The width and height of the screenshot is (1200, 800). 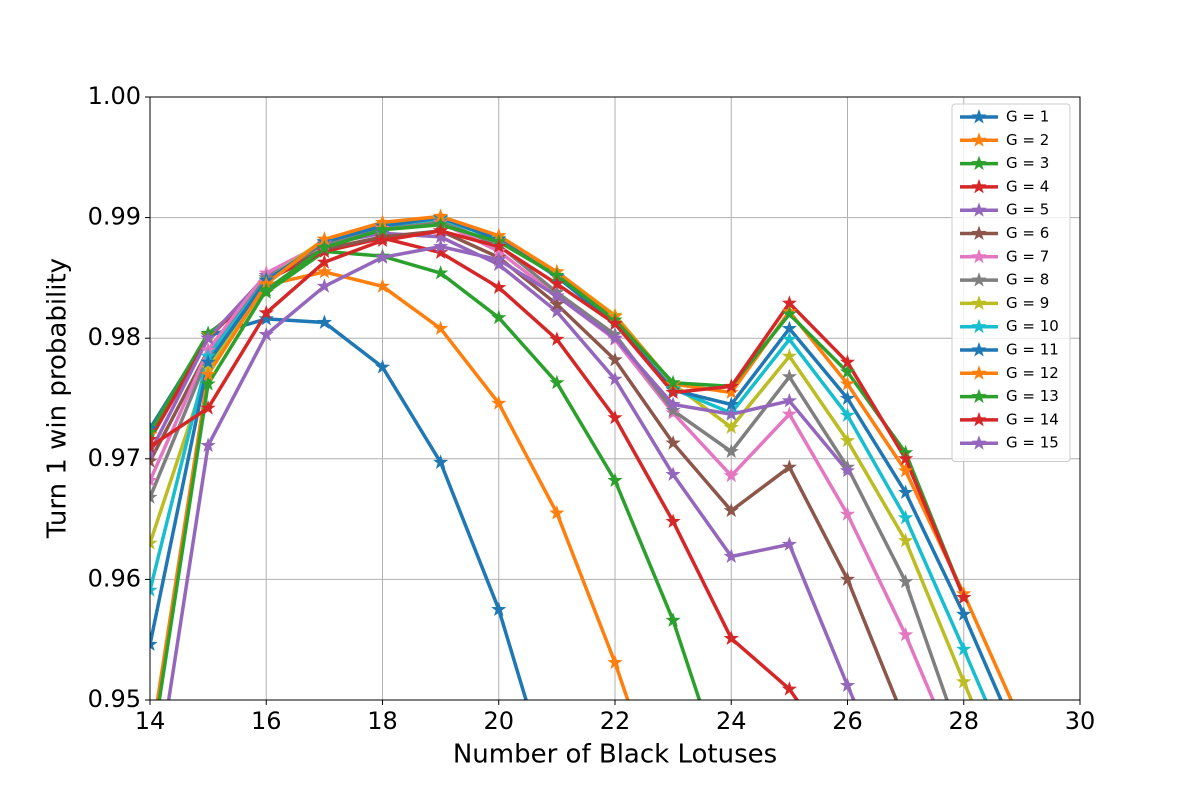 What do you see at coordinates (58, 398) in the screenshot?
I see `y-axis-label: Turn 1 win probability` at bounding box center [58, 398].